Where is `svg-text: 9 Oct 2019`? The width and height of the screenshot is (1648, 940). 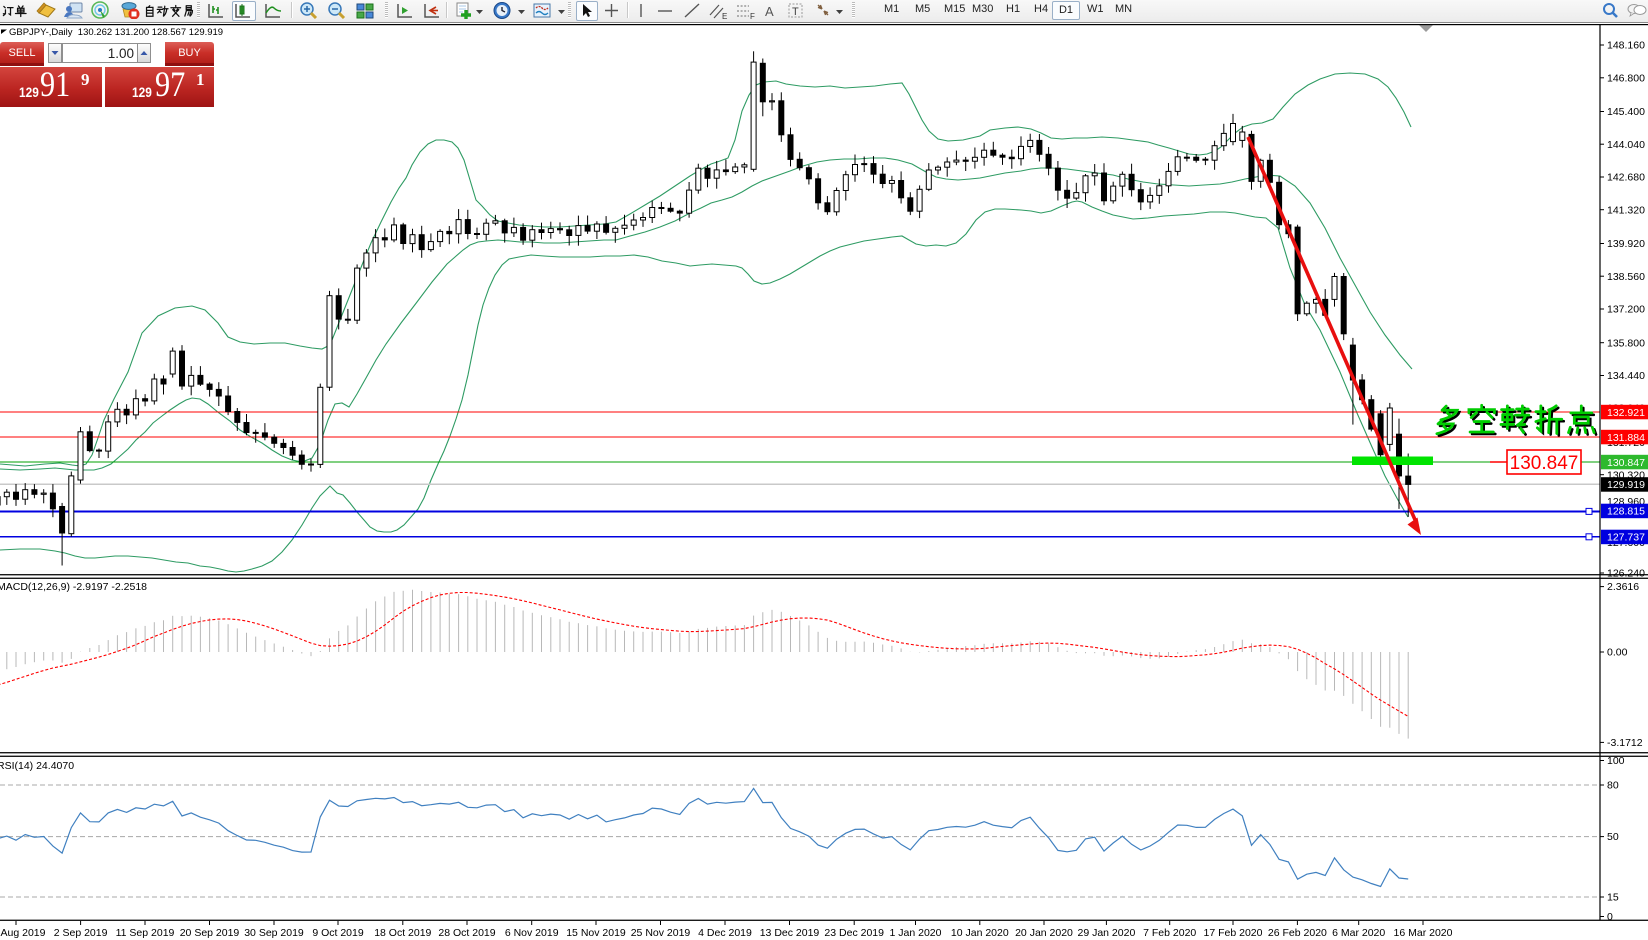 svg-text: 9 Oct 2019 is located at coordinates (338, 933).